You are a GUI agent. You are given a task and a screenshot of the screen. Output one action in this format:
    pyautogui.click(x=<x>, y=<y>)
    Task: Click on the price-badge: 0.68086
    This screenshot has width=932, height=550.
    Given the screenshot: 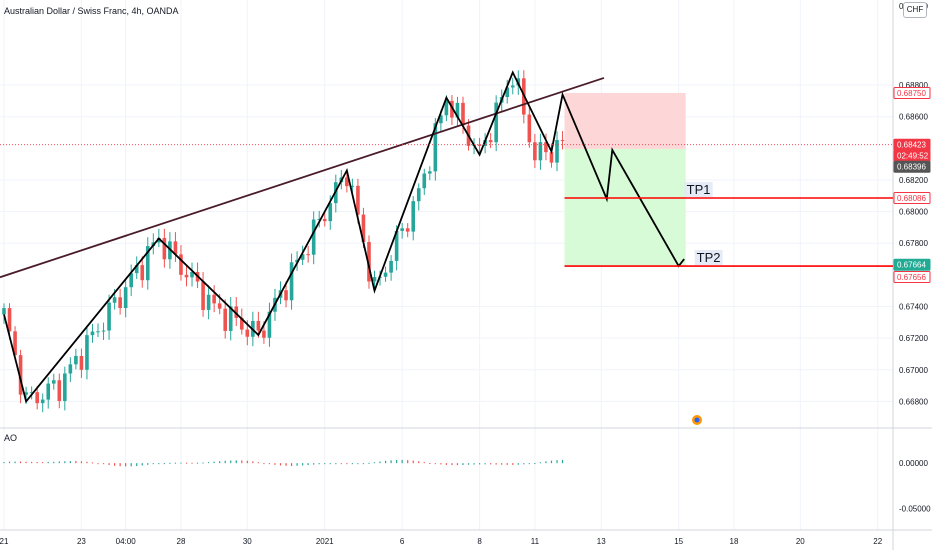 What is the action you would take?
    pyautogui.click(x=912, y=197)
    